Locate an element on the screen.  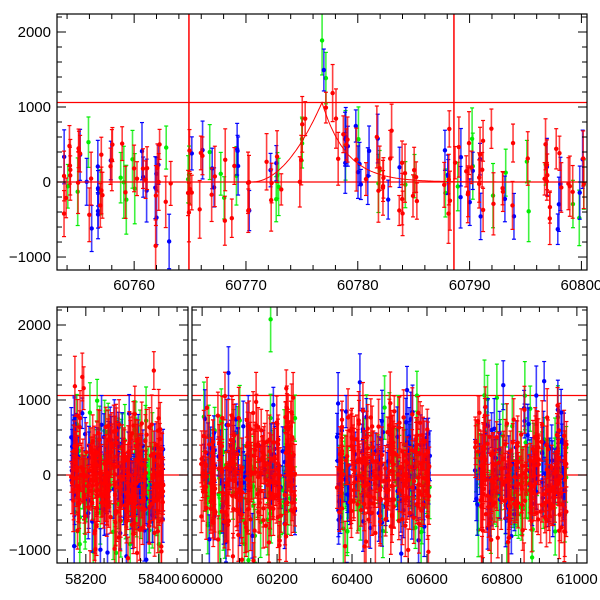
bottom-ytick-label: −1000 is located at coordinates (30, 550).